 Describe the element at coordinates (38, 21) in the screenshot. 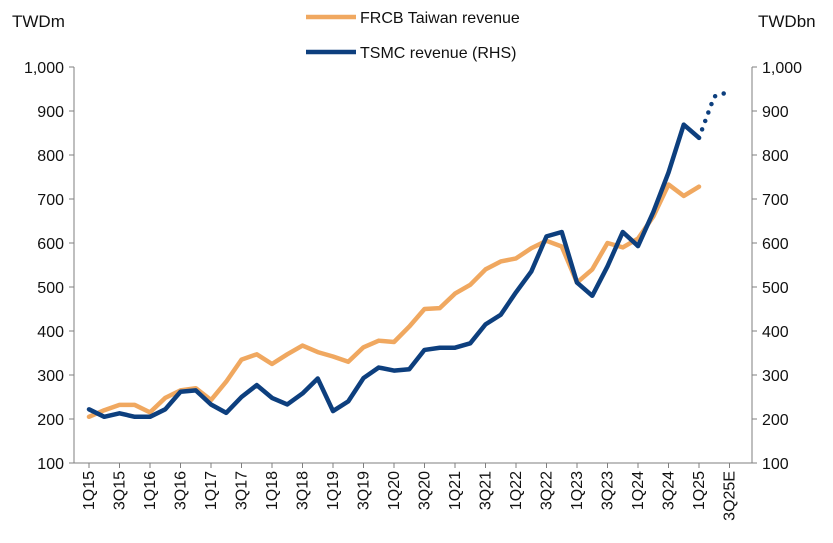

I see `left-axis-unit: TWDm` at that location.